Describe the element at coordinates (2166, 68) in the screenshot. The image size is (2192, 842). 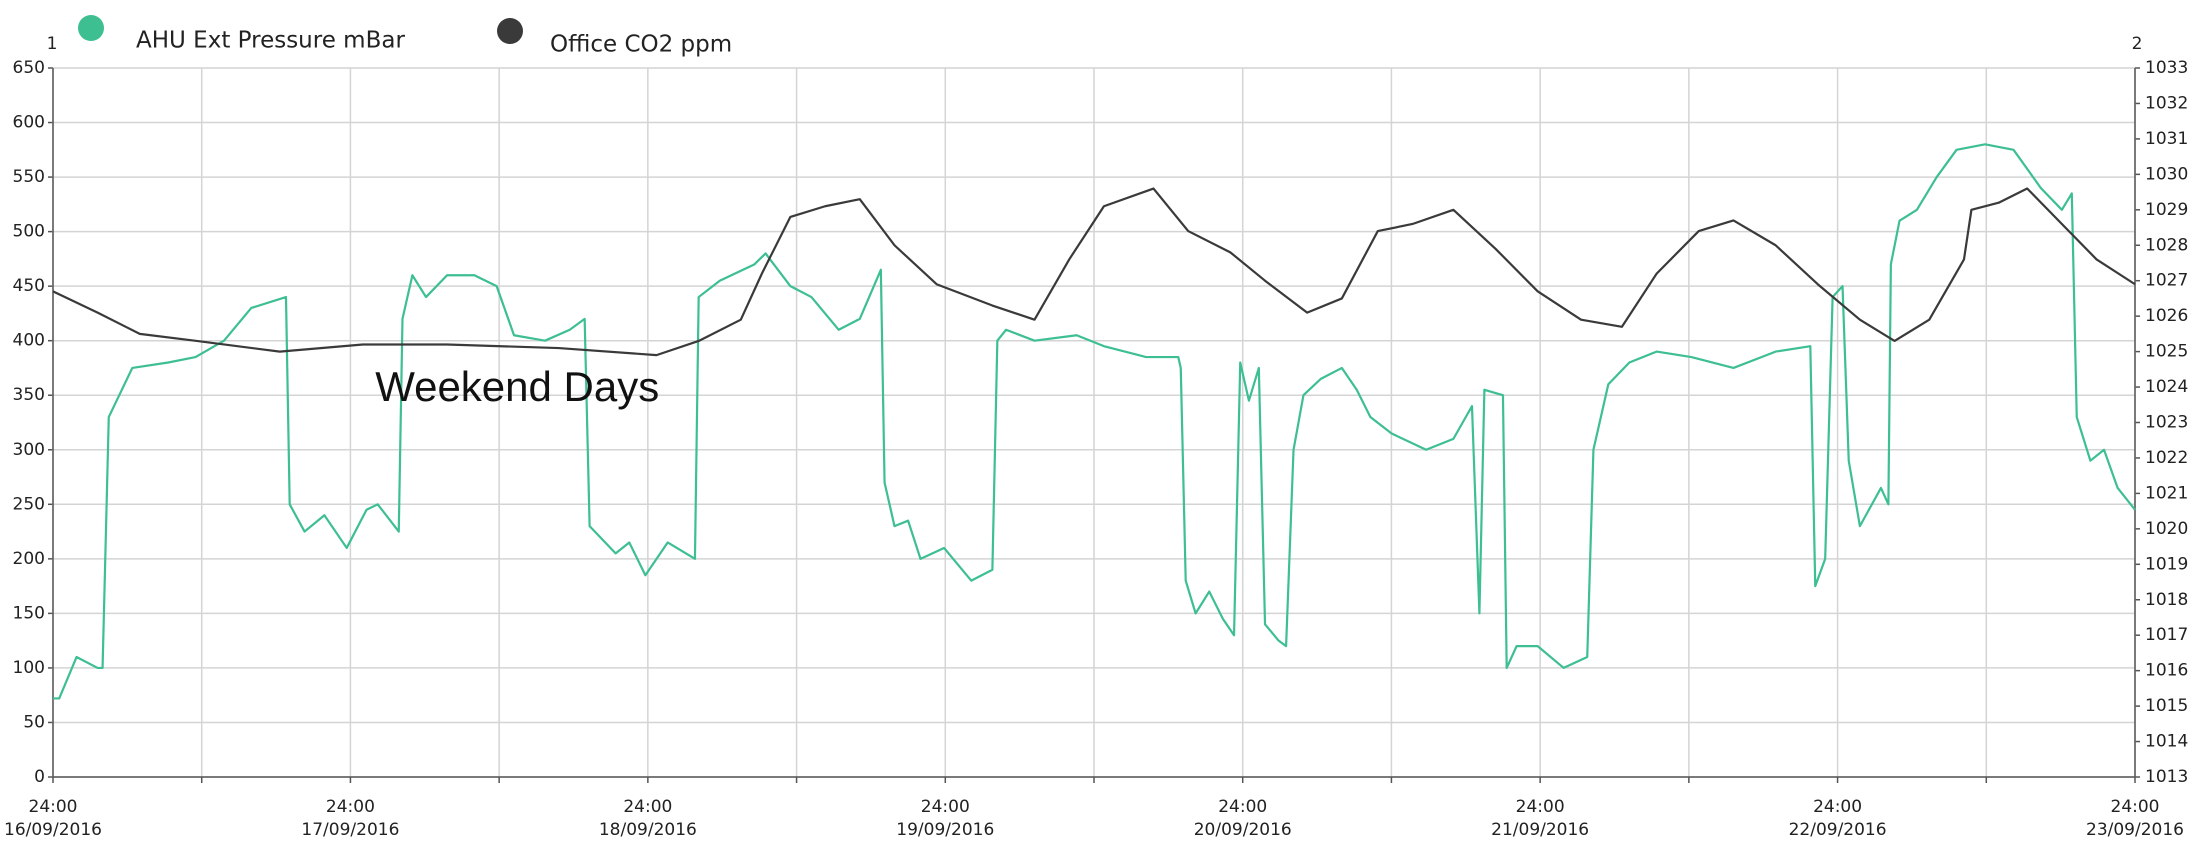
I see `y2-tick-label: 1033` at that location.